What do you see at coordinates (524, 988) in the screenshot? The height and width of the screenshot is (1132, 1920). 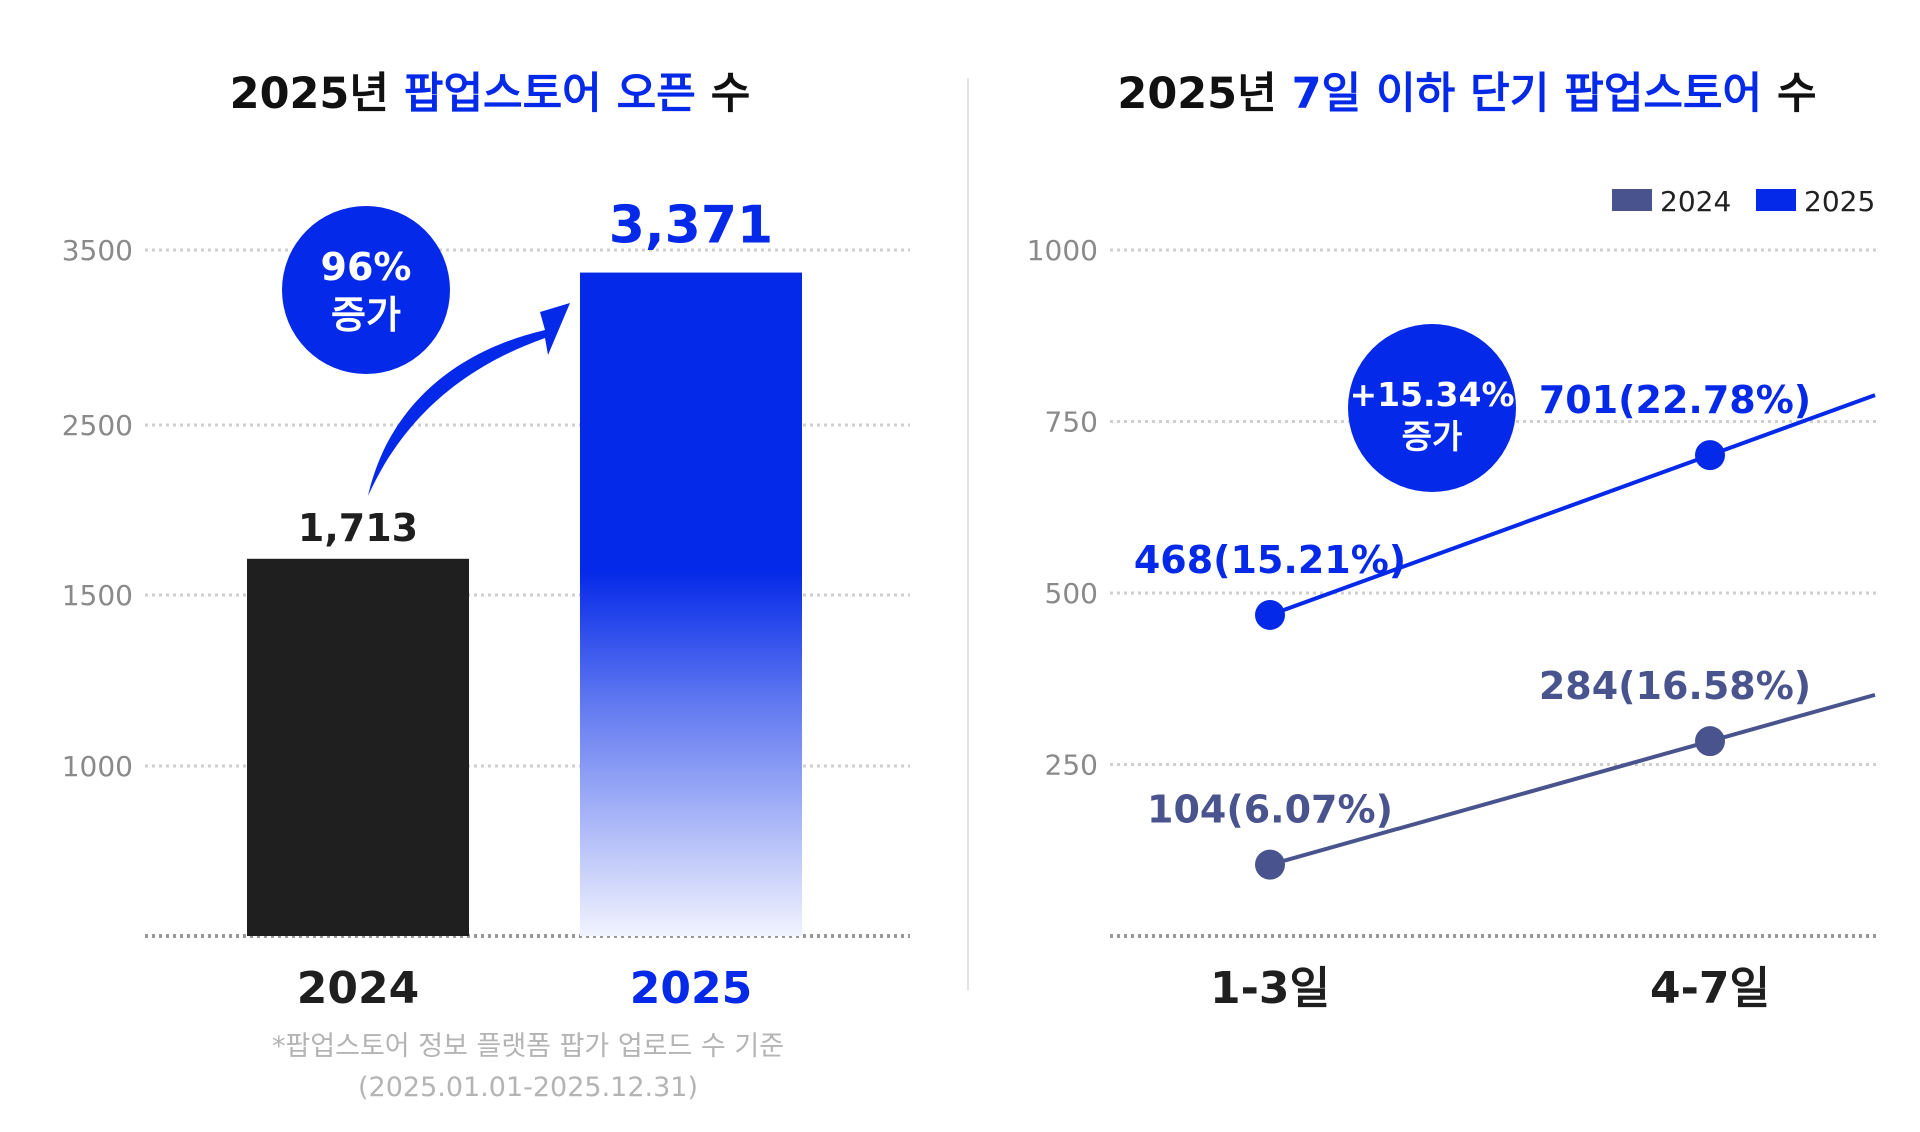 I see `left-x-axis: 2024 2025` at bounding box center [524, 988].